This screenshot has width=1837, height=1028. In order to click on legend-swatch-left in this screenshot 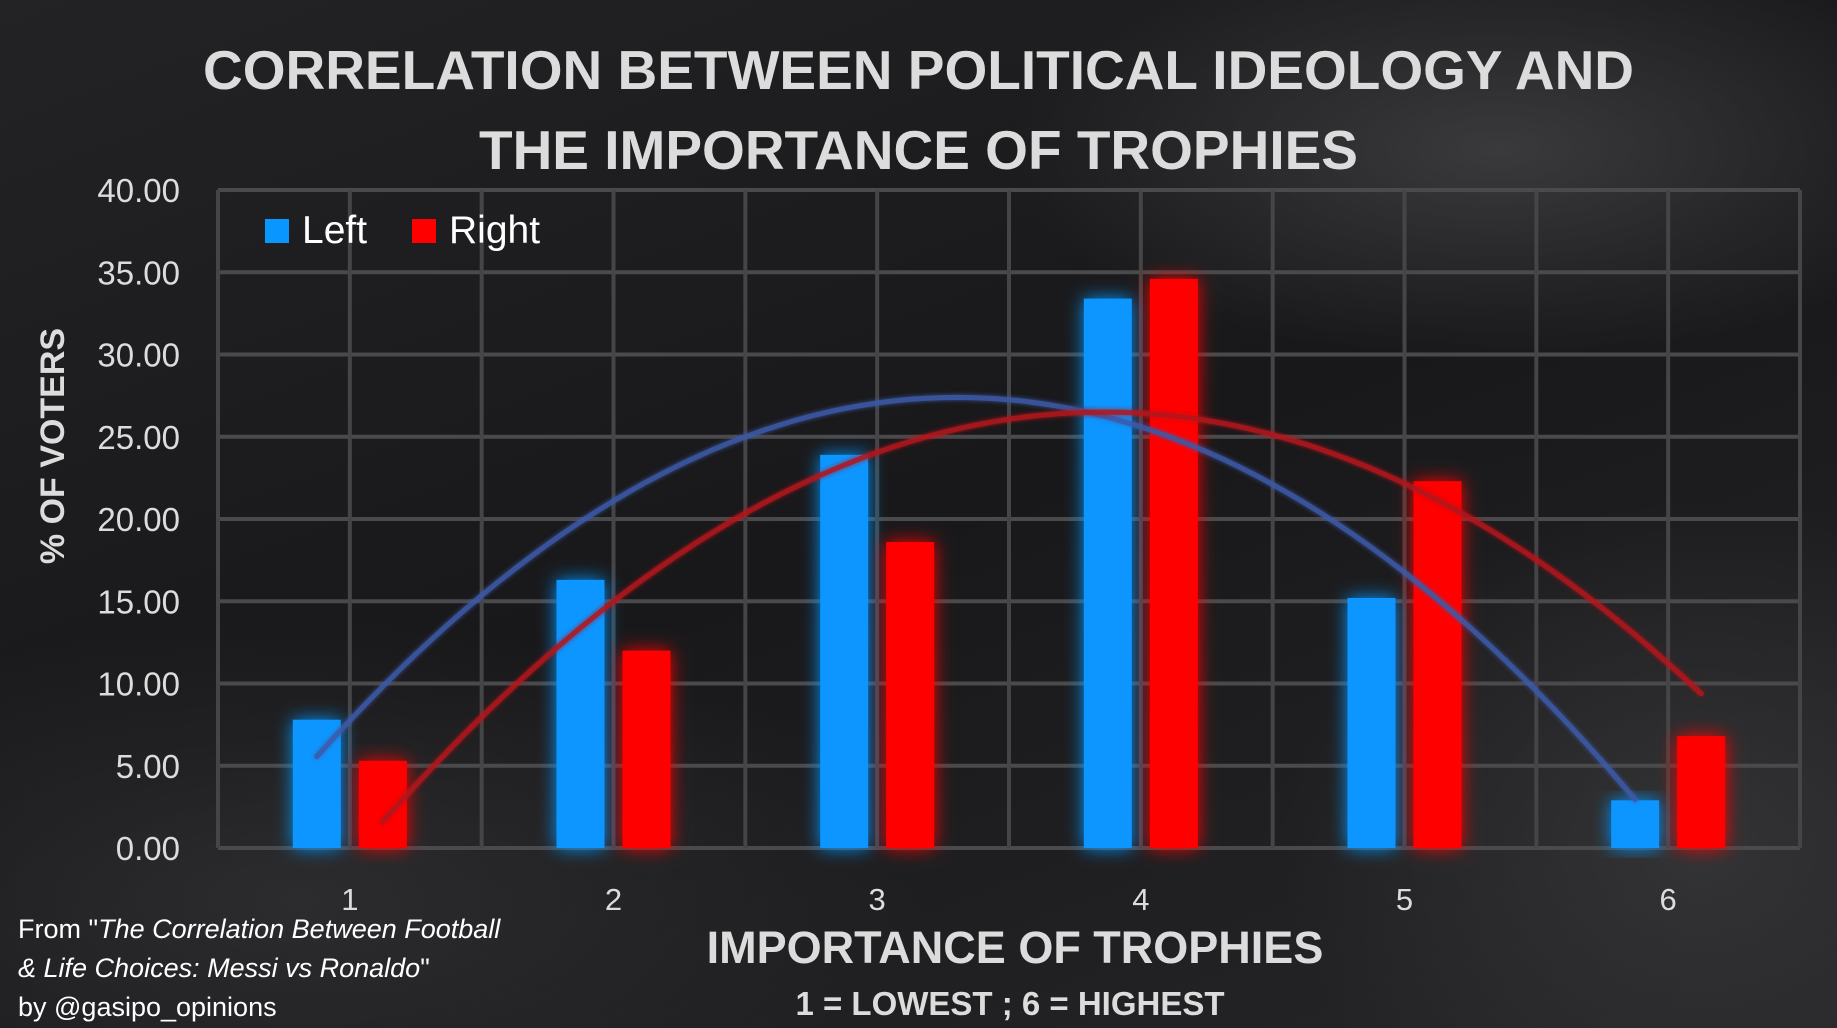, I will do `click(277, 231)`.